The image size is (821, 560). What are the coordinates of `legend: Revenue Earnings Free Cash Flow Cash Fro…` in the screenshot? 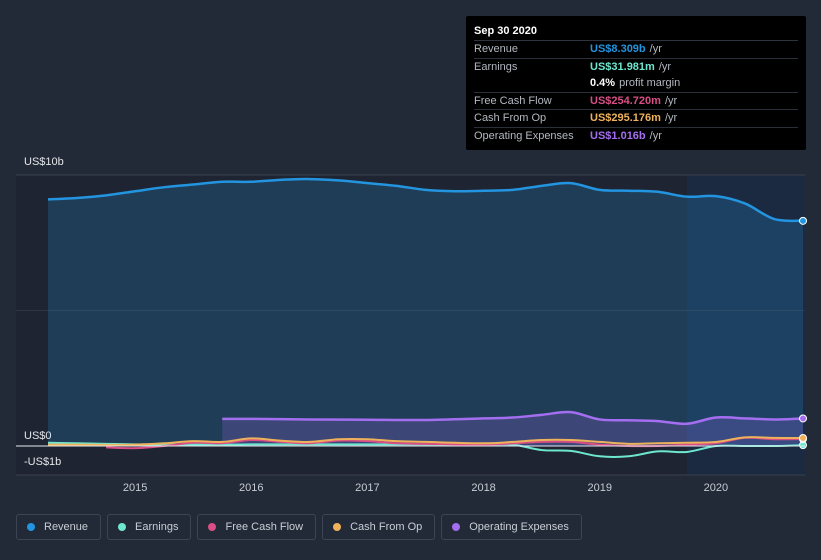 It's located at (299, 527).